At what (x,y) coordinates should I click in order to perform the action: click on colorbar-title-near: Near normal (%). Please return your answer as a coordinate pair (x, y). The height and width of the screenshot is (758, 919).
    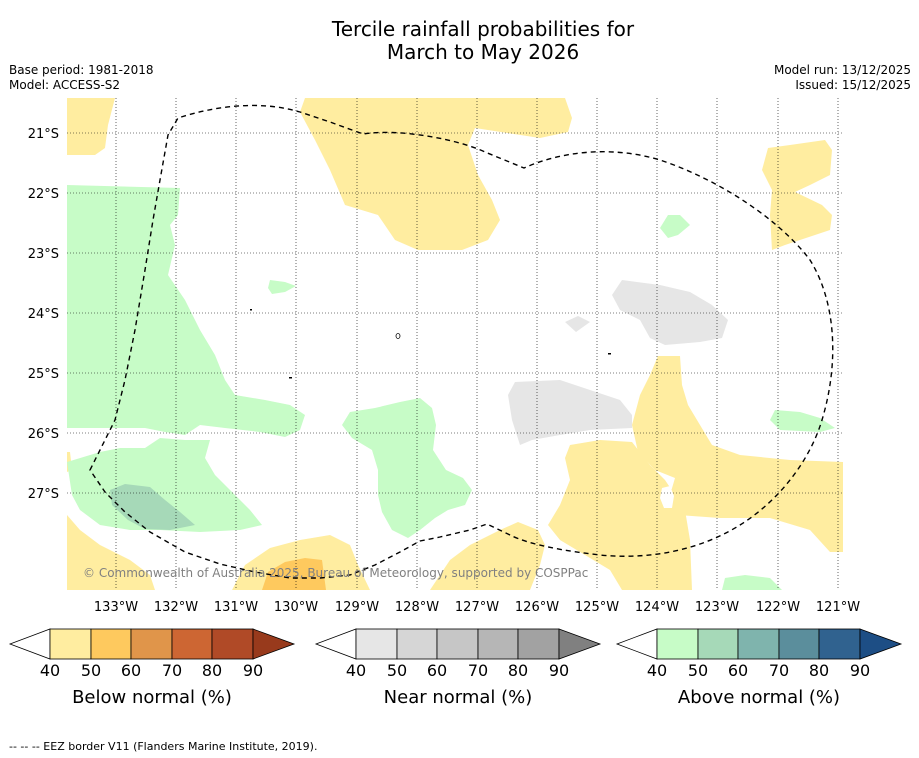
    Looking at the image, I should click on (458, 697).